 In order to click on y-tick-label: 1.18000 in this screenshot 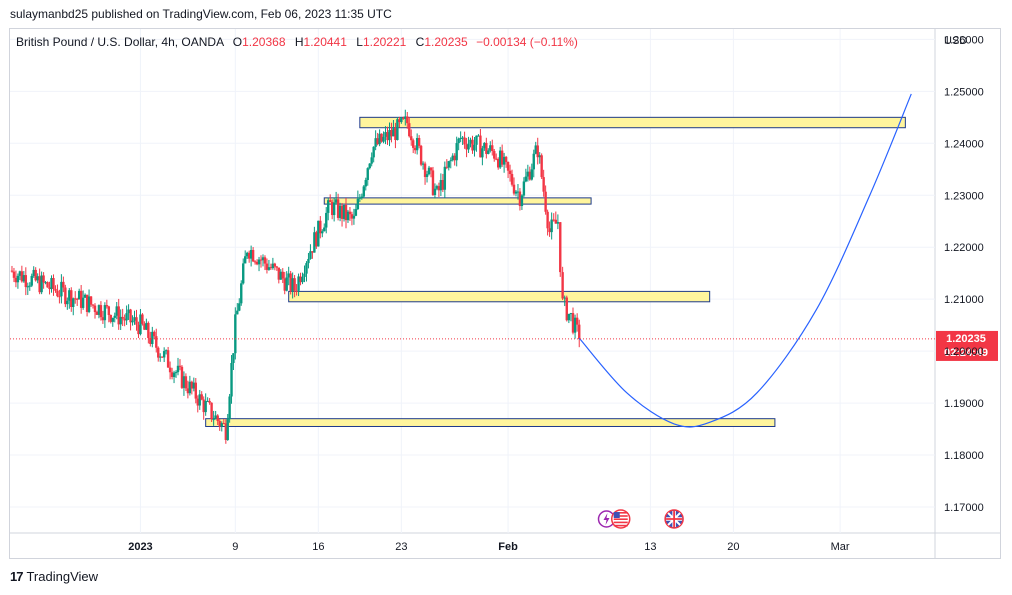, I will do `click(964, 456)`.